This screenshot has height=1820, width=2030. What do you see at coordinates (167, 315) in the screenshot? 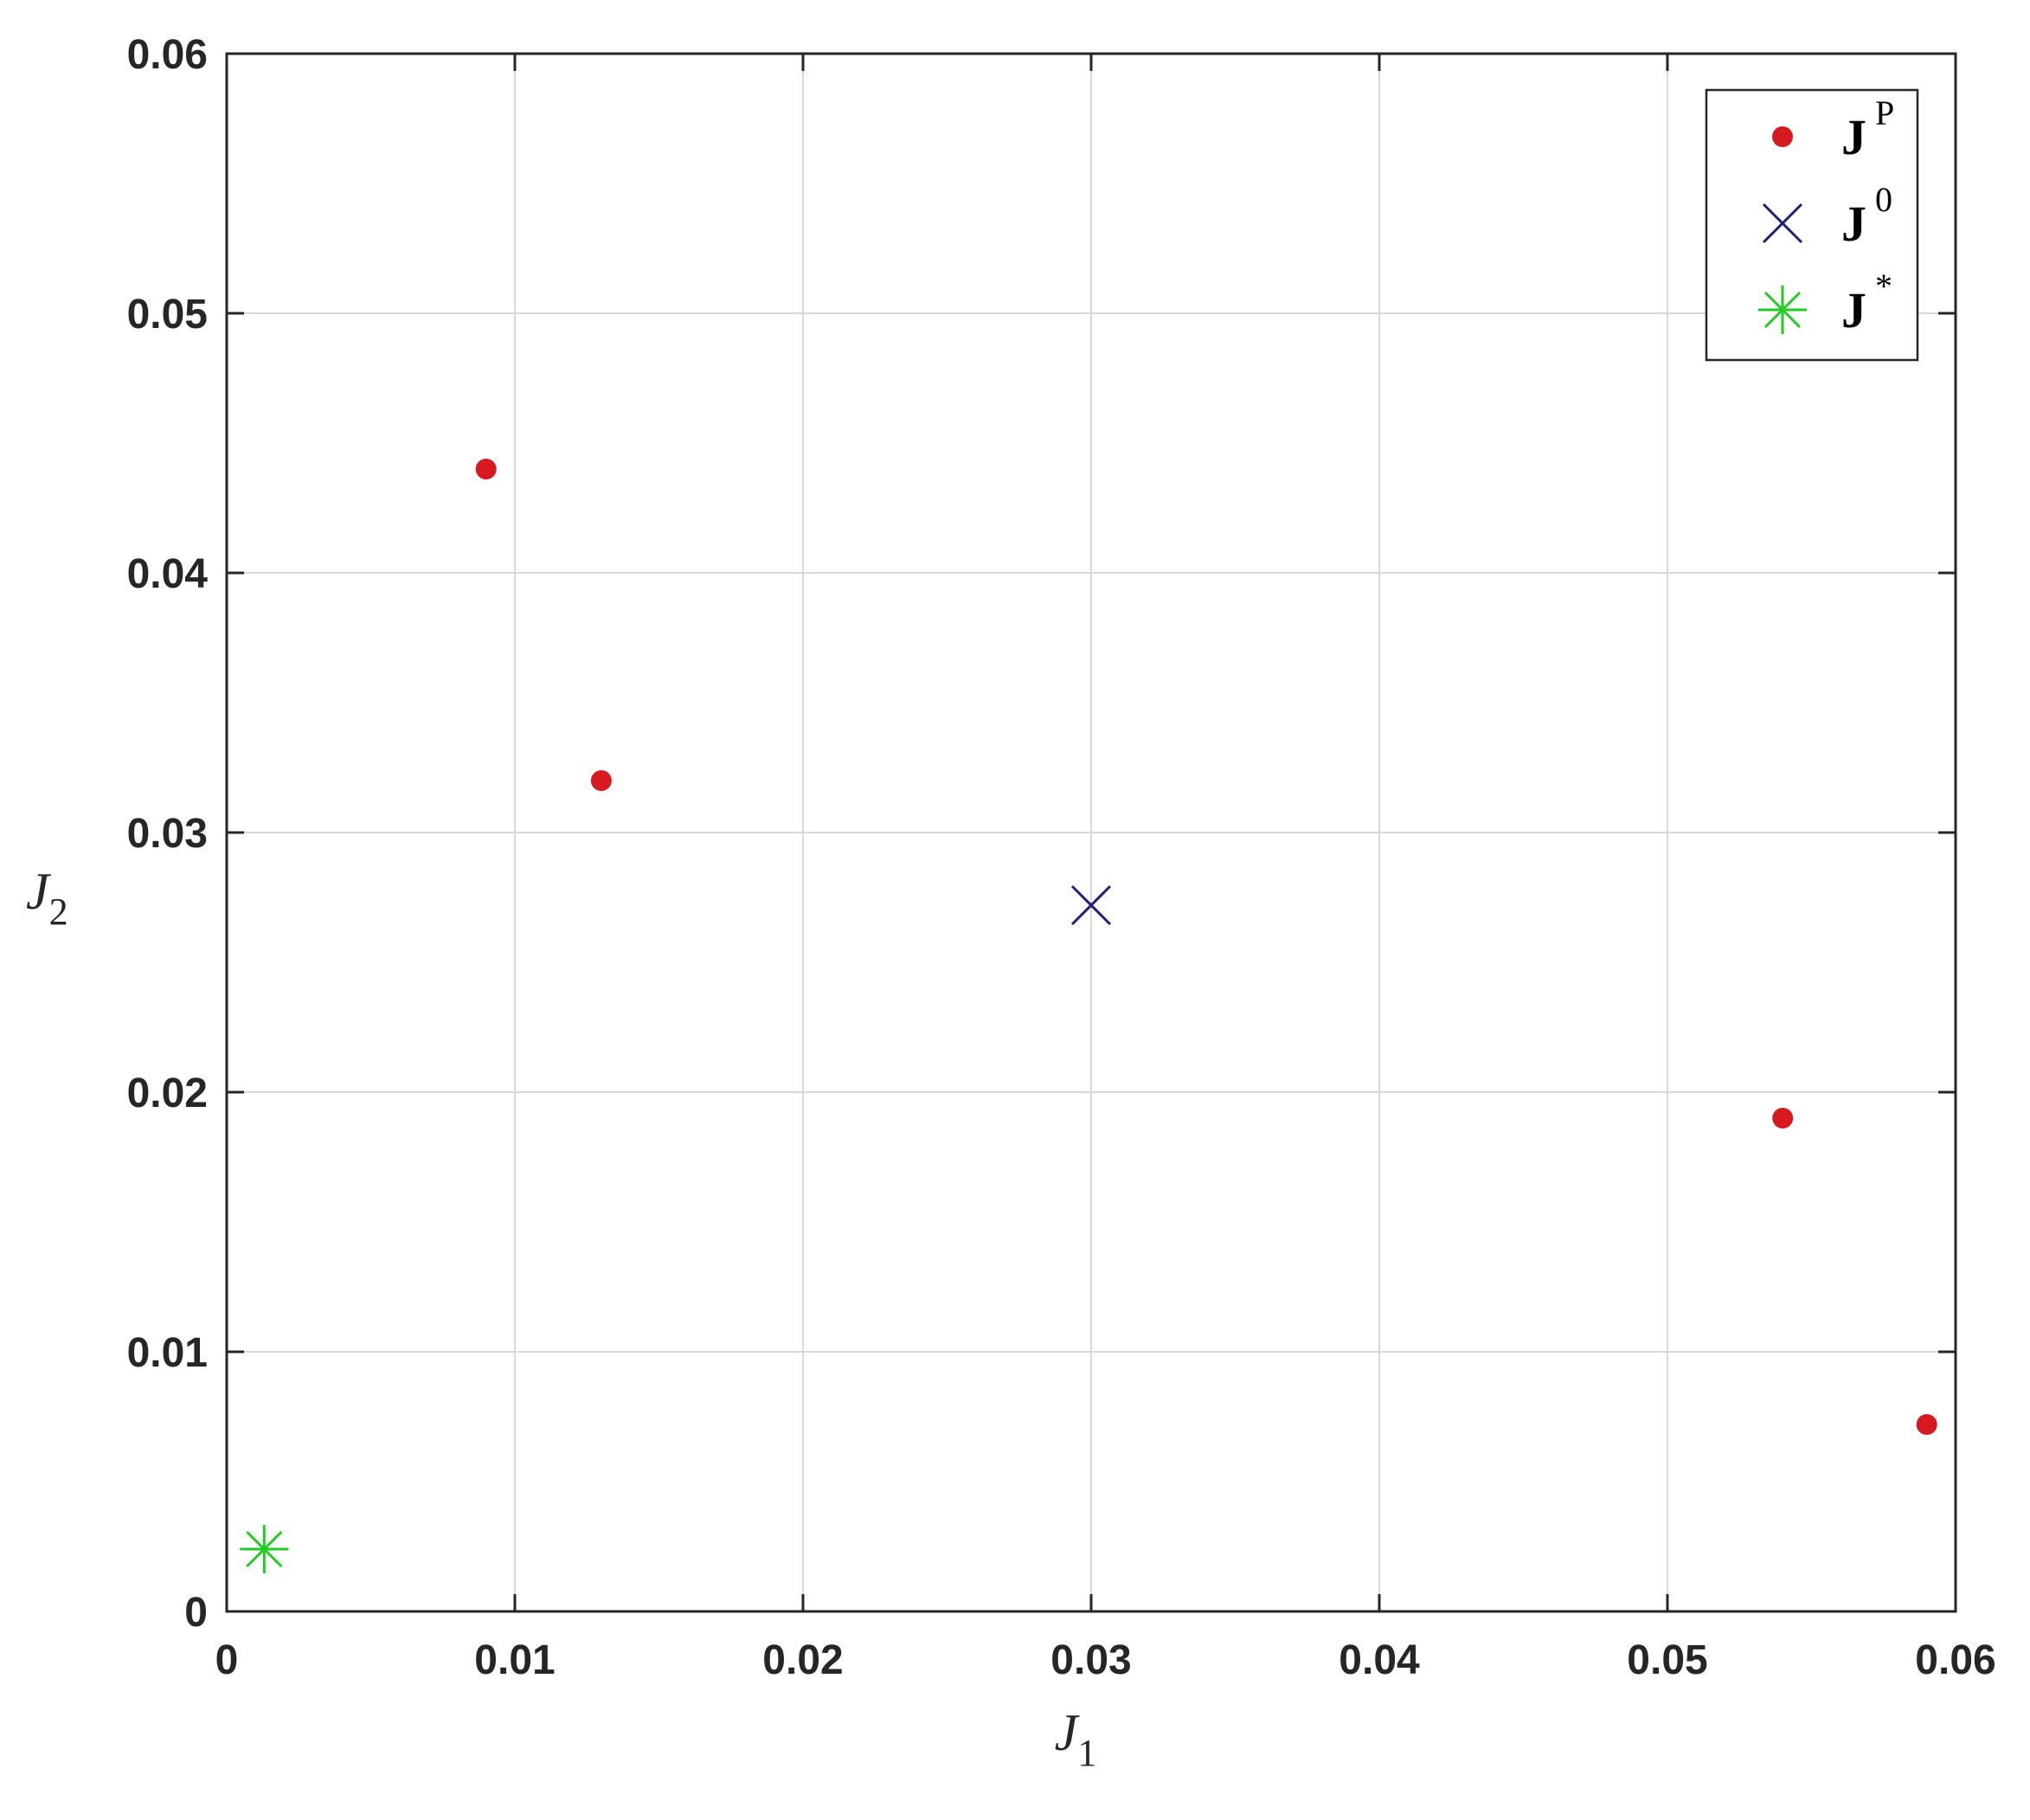
I see `y-tick-label: 0.05` at bounding box center [167, 315].